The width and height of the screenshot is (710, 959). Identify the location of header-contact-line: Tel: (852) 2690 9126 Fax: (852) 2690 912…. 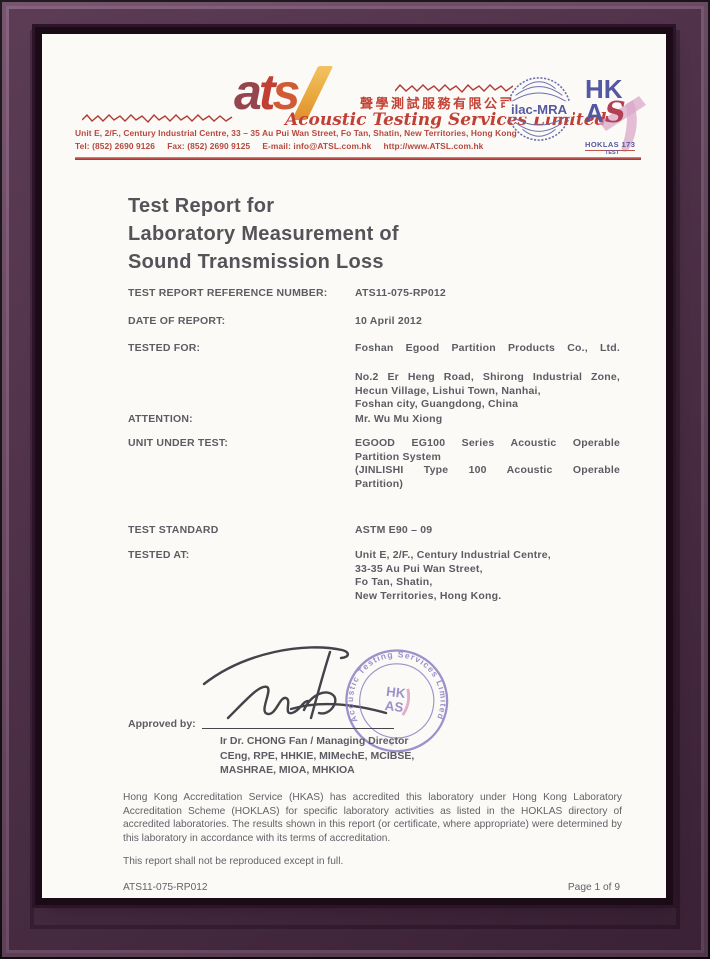
(279, 146).